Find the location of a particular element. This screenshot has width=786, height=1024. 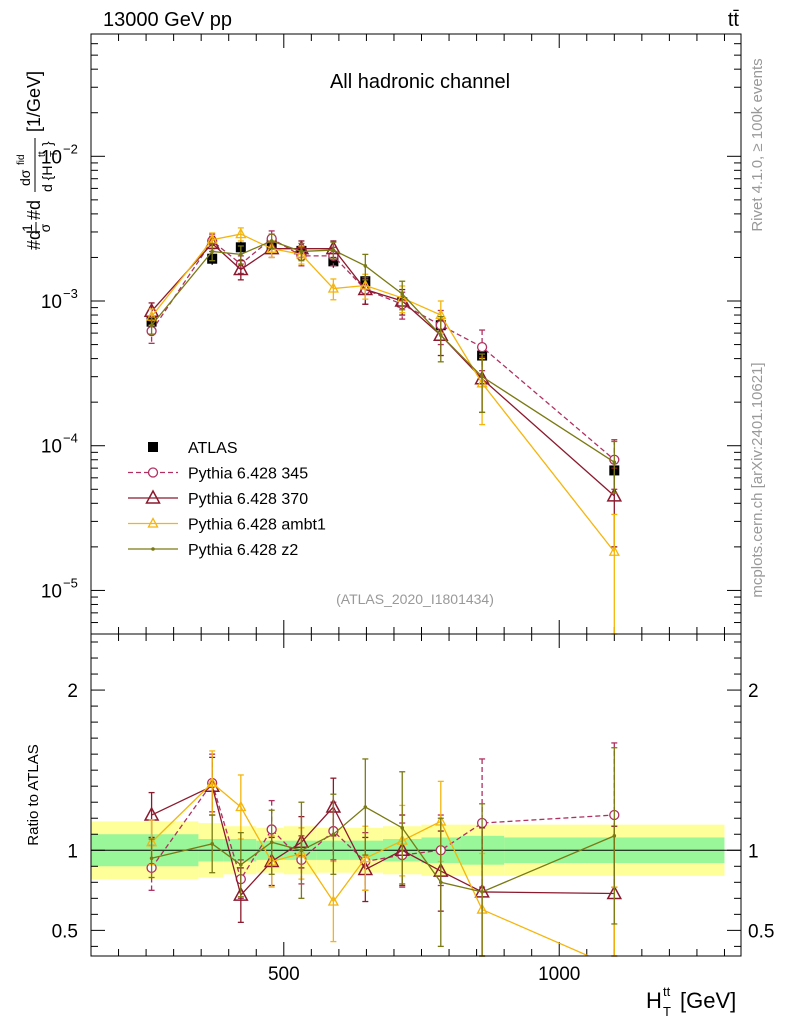

ratio-uncertainty-band is located at coordinates (416, 850).